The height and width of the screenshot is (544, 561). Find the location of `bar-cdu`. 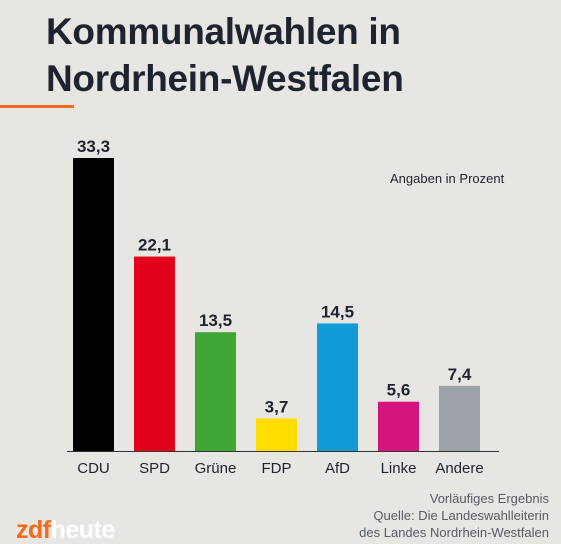

bar-cdu is located at coordinates (93, 304).